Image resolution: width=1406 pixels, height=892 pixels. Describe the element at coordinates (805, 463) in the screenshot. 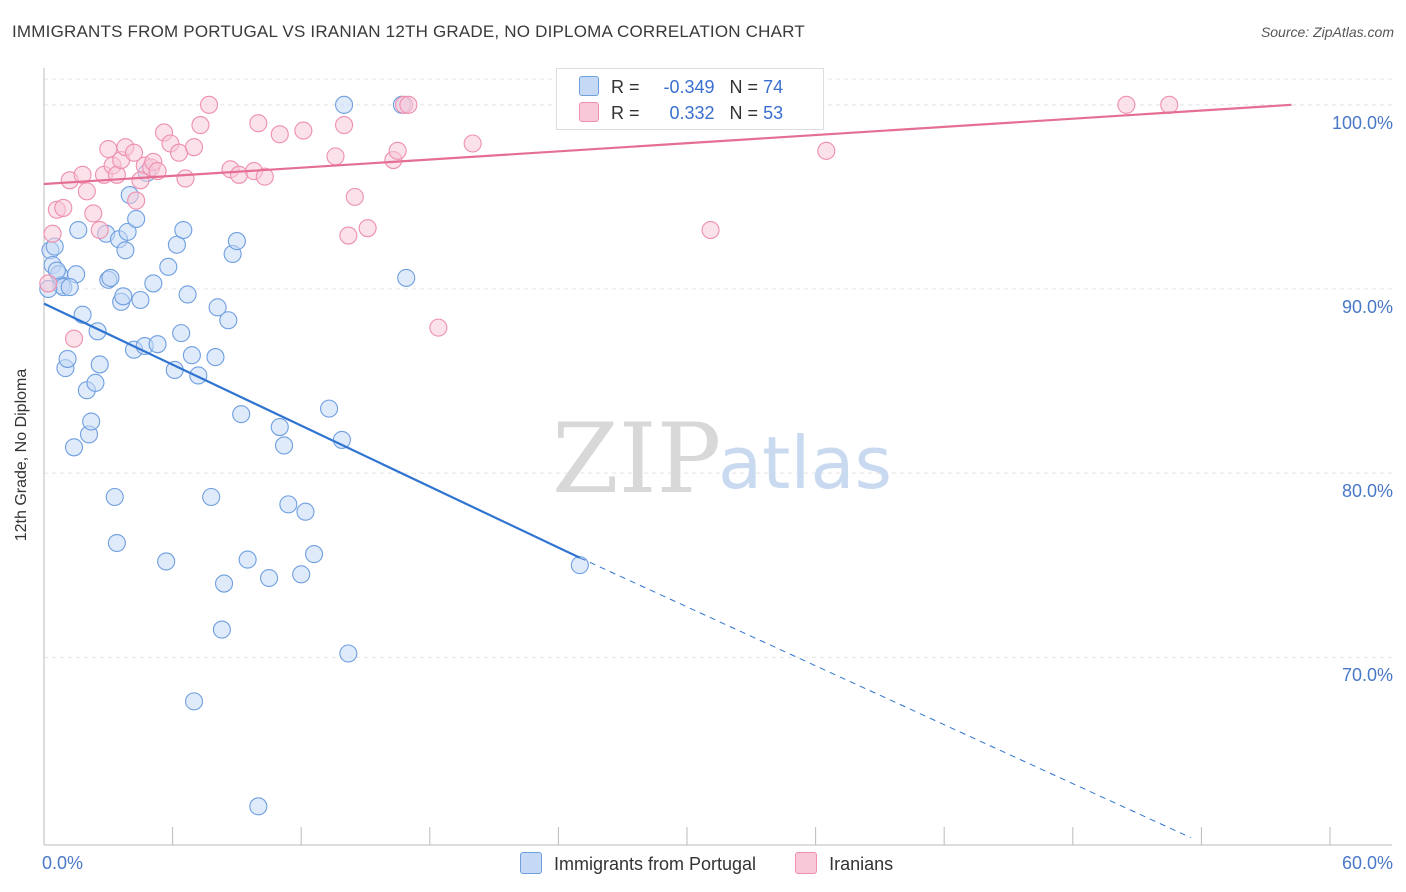

I see `watermark-atlas: atlas` at that location.